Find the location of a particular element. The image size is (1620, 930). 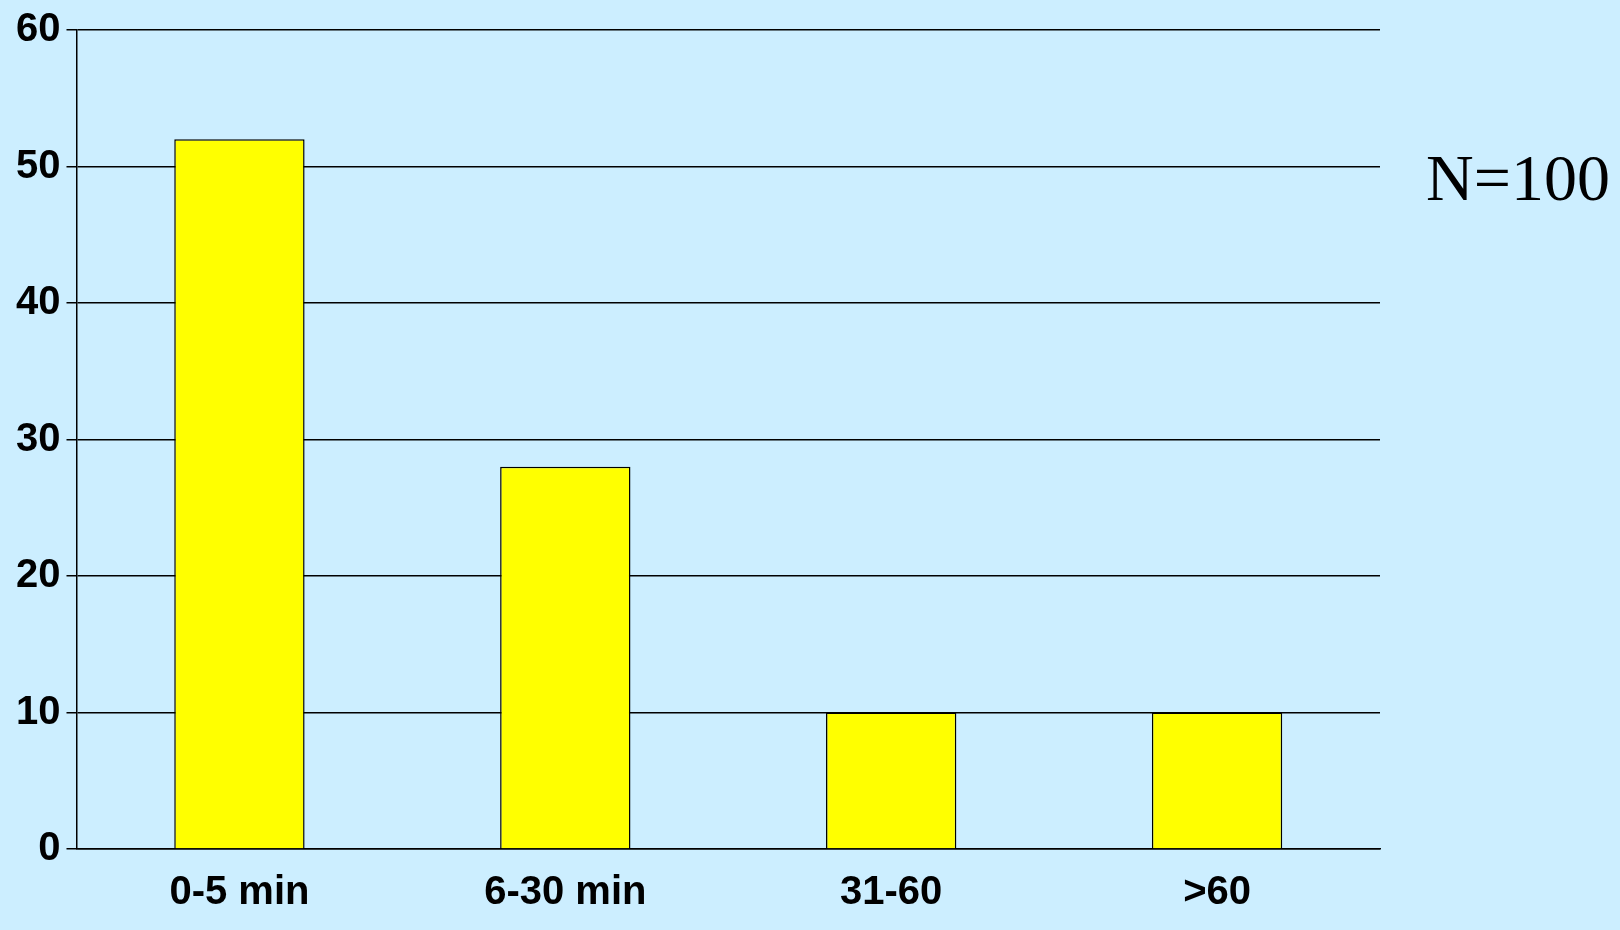

y-tick-label: 50 is located at coordinates (38, 163).